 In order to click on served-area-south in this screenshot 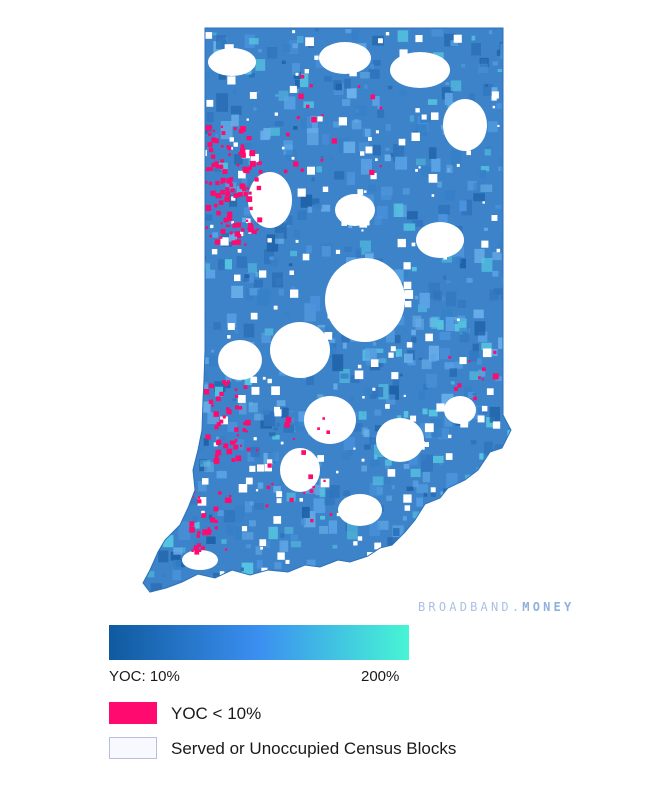, I will do `click(360, 510)`.